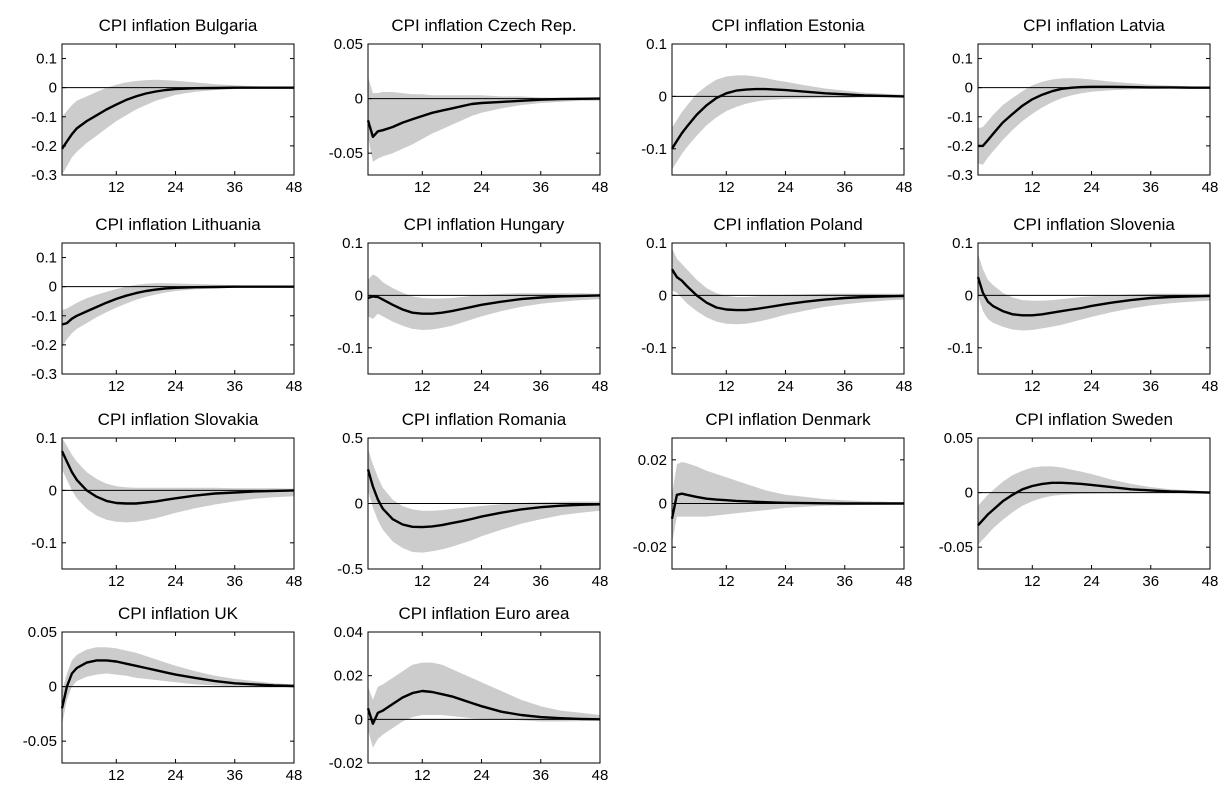 This screenshot has height=796, width=1219. I want to click on panel-sweden: CPI inflation Sweden 0.05 0 -0.05 12 24 36 48, so click(1079, 500).